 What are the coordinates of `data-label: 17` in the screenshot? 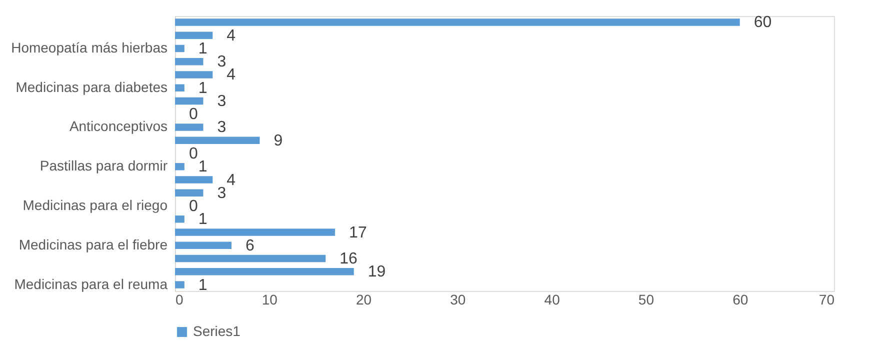 It's located at (358, 233).